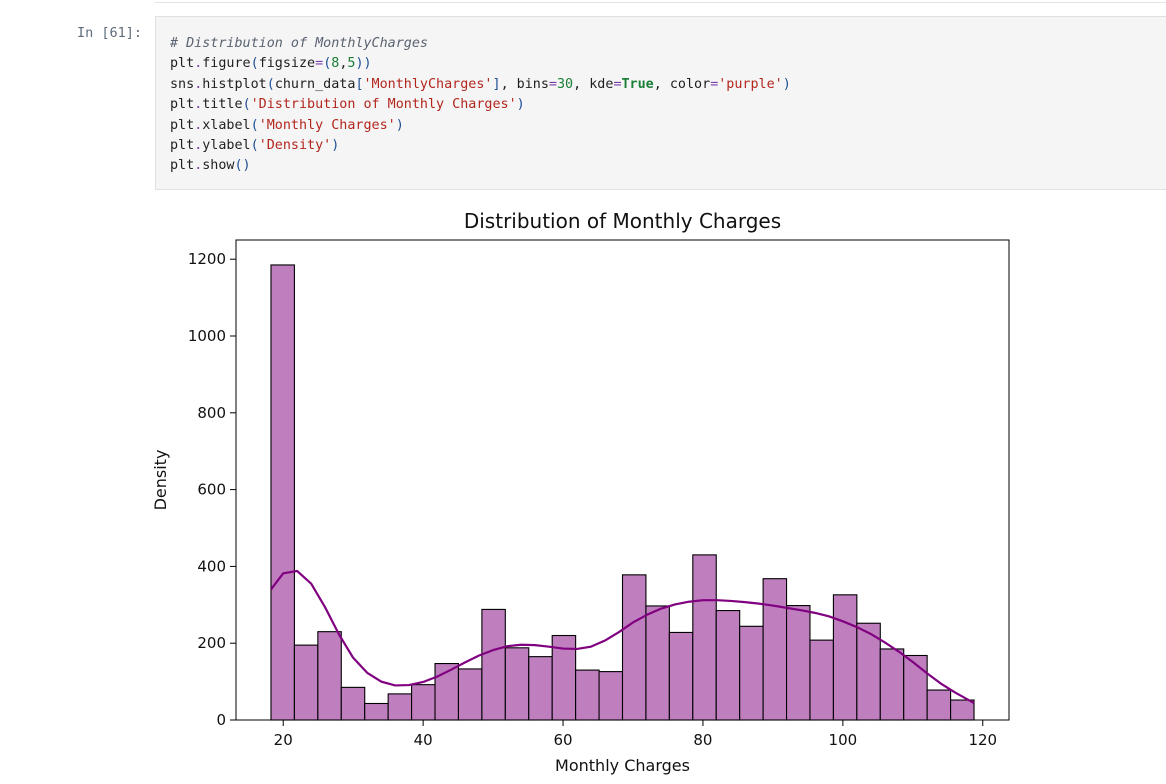  What do you see at coordinates (660, 1) in the screenshot?
I see `previous-cell-border` at bounding box center [660, 1].